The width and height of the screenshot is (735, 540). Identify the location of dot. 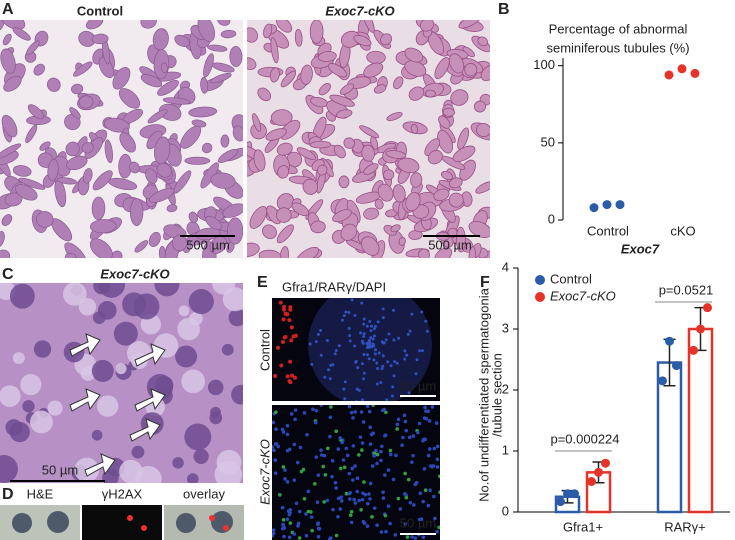
(594, 208).